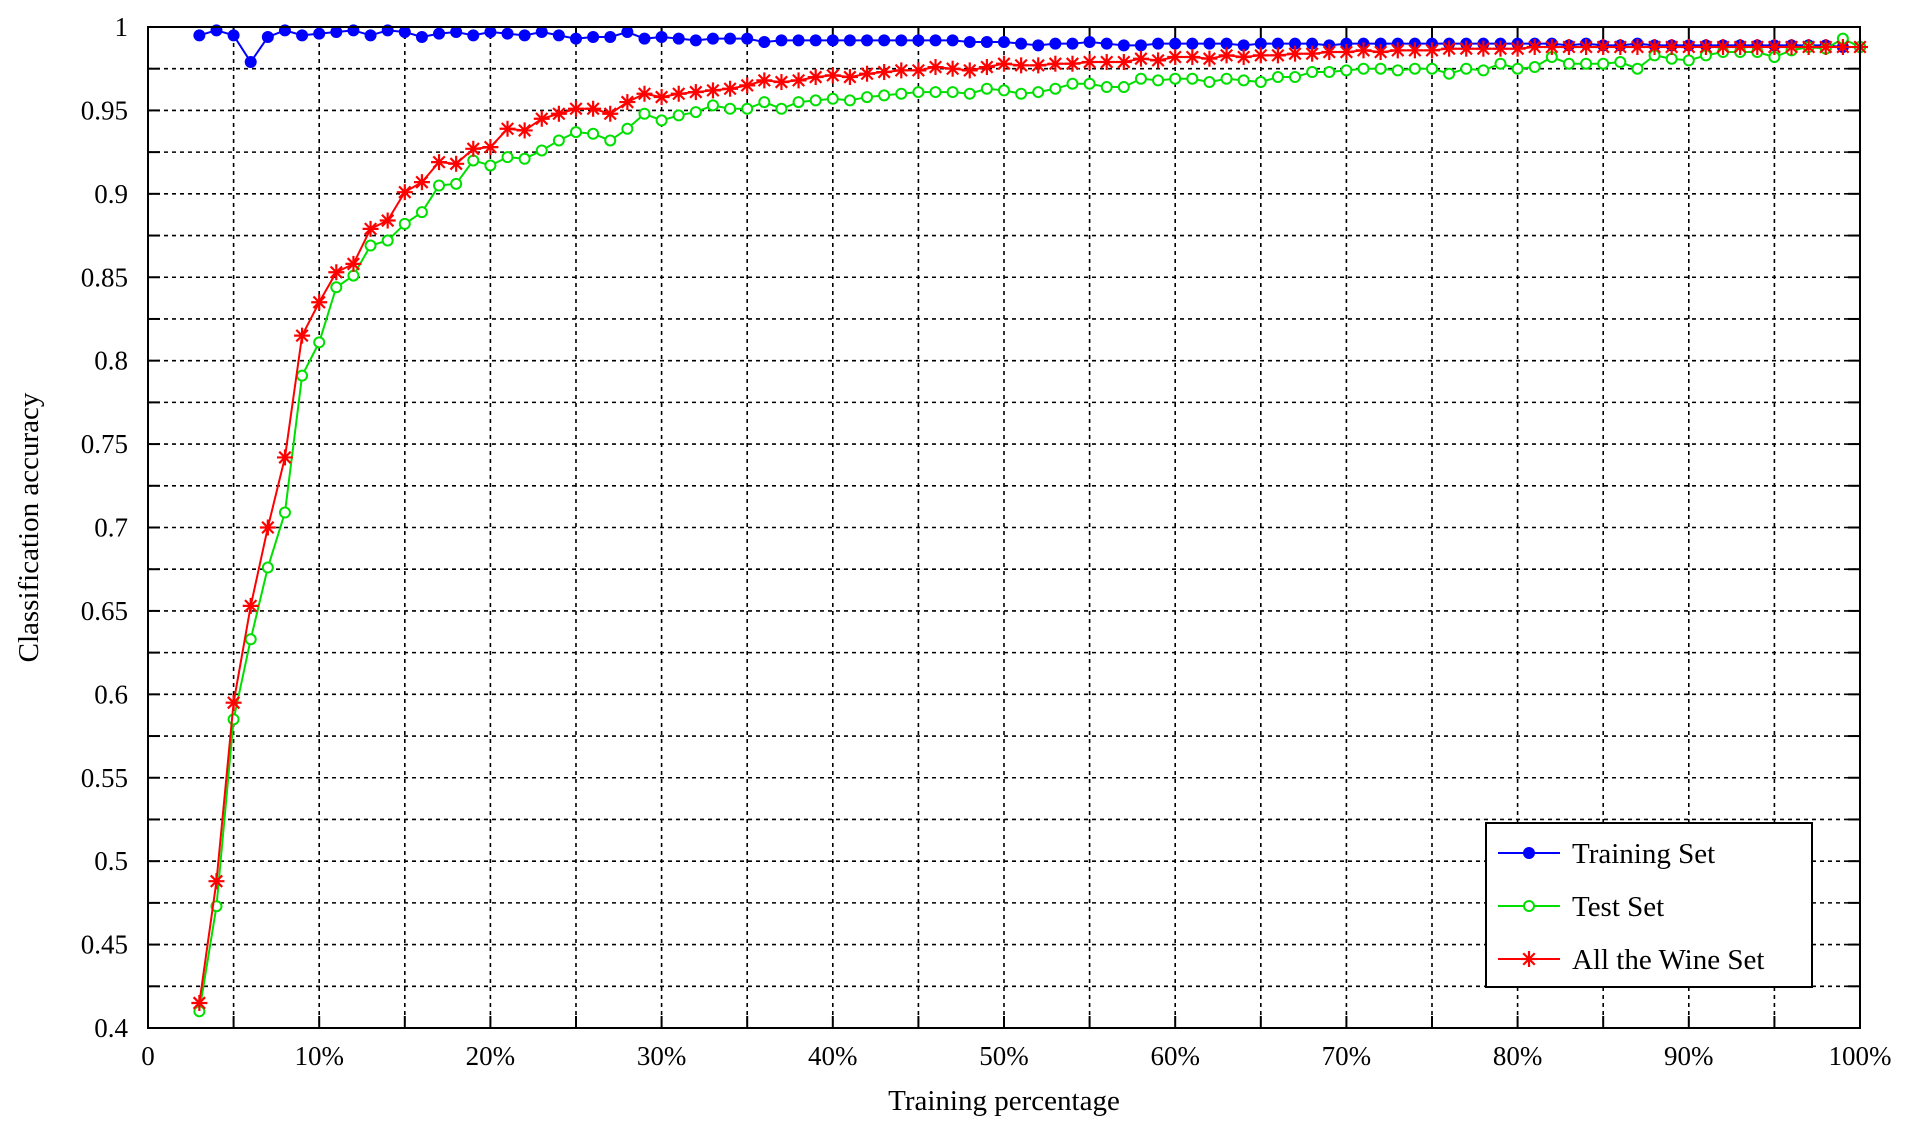 The height and width of the screenshot is (1125, 1910). I want to click on x-axis-label: Training percentage, so click(1004, 1101).